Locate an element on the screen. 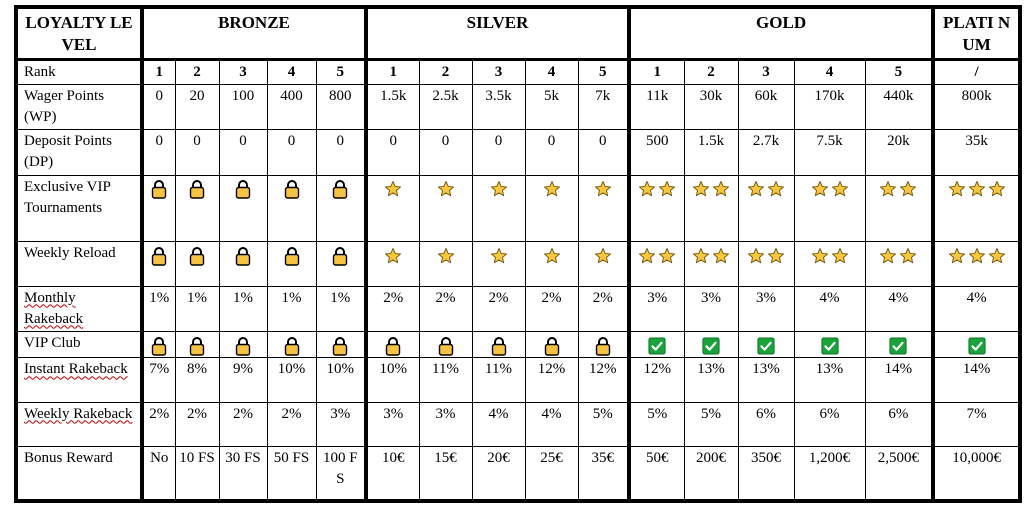  row-label: Exclusive VIP Tournaments is located at coordinates (78, 208).